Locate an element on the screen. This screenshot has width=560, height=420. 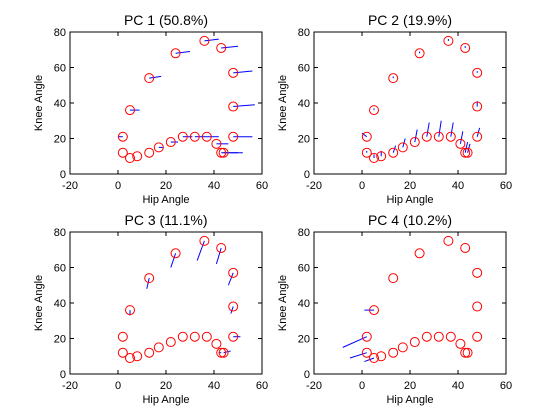
chart-title: PC 1 (50.8%) is located at coordinates (166, 20).